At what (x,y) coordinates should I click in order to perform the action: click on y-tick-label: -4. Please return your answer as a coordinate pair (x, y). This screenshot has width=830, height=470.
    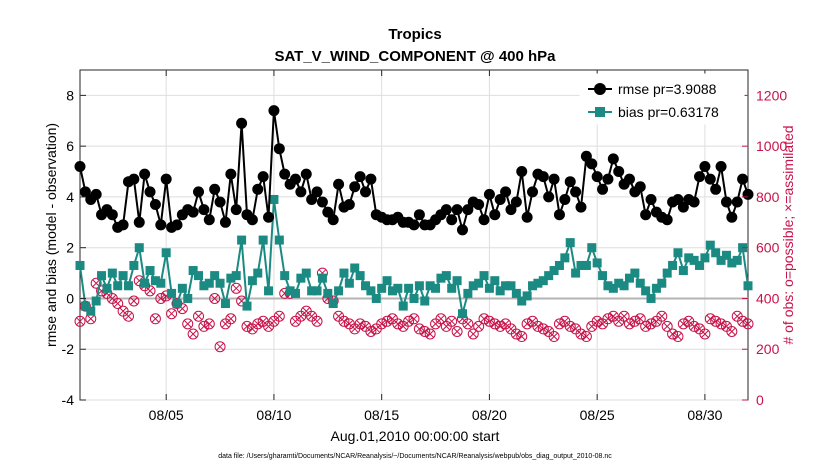
    Looking at the image, I should click on (68, 400).